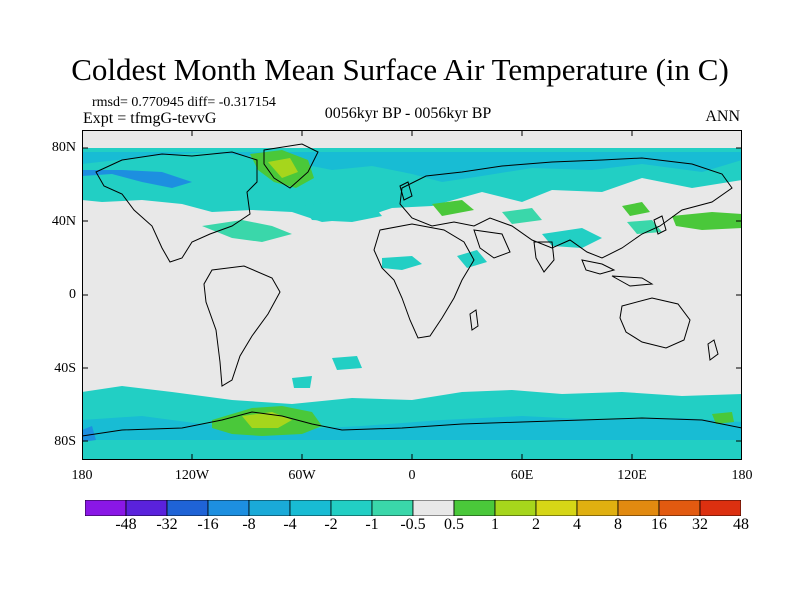  Describe the element at coordinates (192, 475) in the screenshot. I see `lon-label-120w: 120W` at that location.